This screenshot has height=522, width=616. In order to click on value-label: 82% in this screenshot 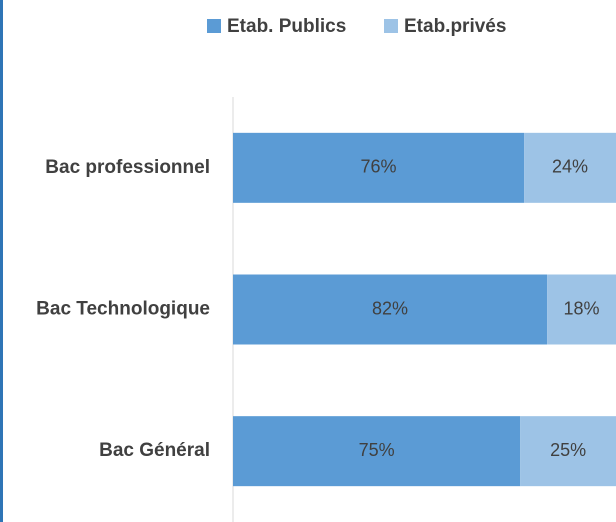, I will do `click(390, 308)`.